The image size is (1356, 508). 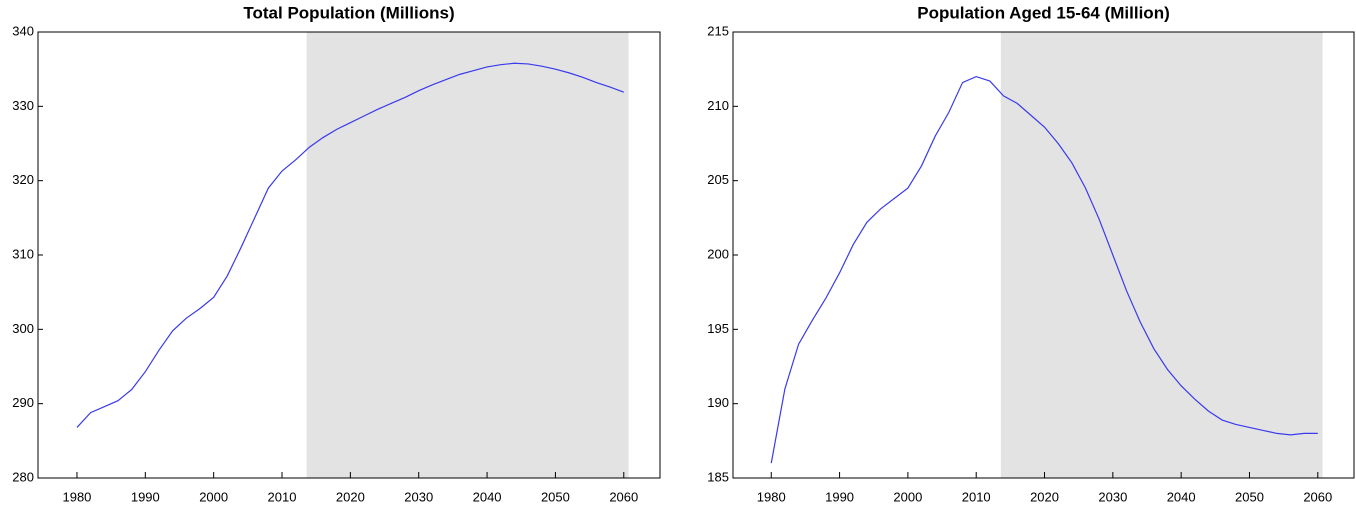 What do you see at coordinates (718, 402) in the screenshot?
I see `y-tick-label: 190` at bounding box center [718, 402].